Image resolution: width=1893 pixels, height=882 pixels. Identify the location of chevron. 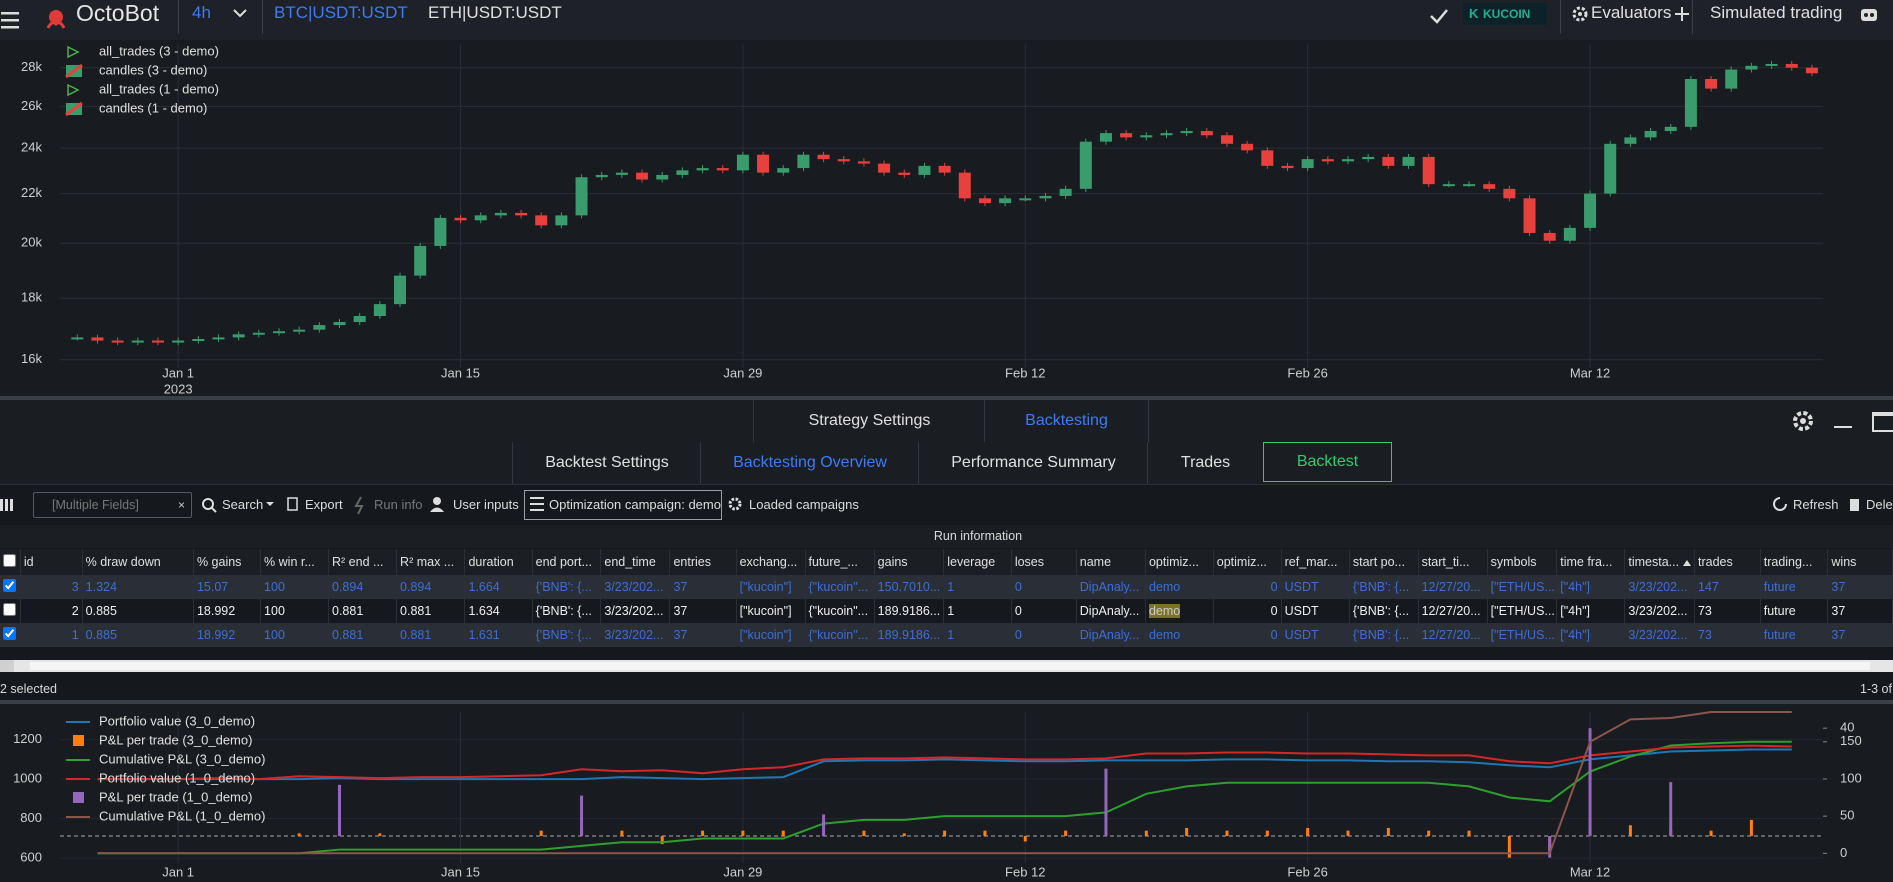
(240, 13).